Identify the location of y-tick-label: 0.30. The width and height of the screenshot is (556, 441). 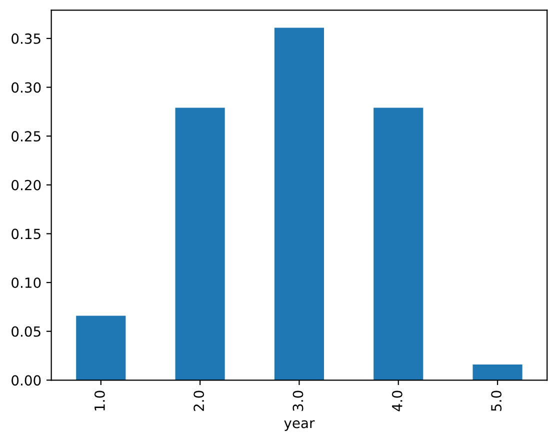
(26, 87).